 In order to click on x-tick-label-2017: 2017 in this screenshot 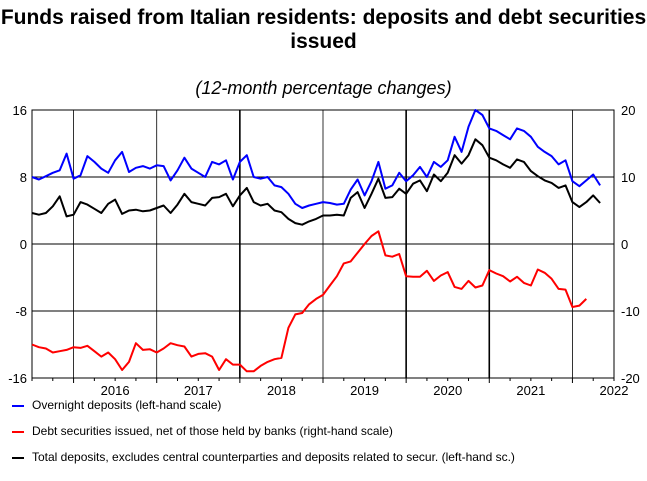, I will do `click(198, 390)`.